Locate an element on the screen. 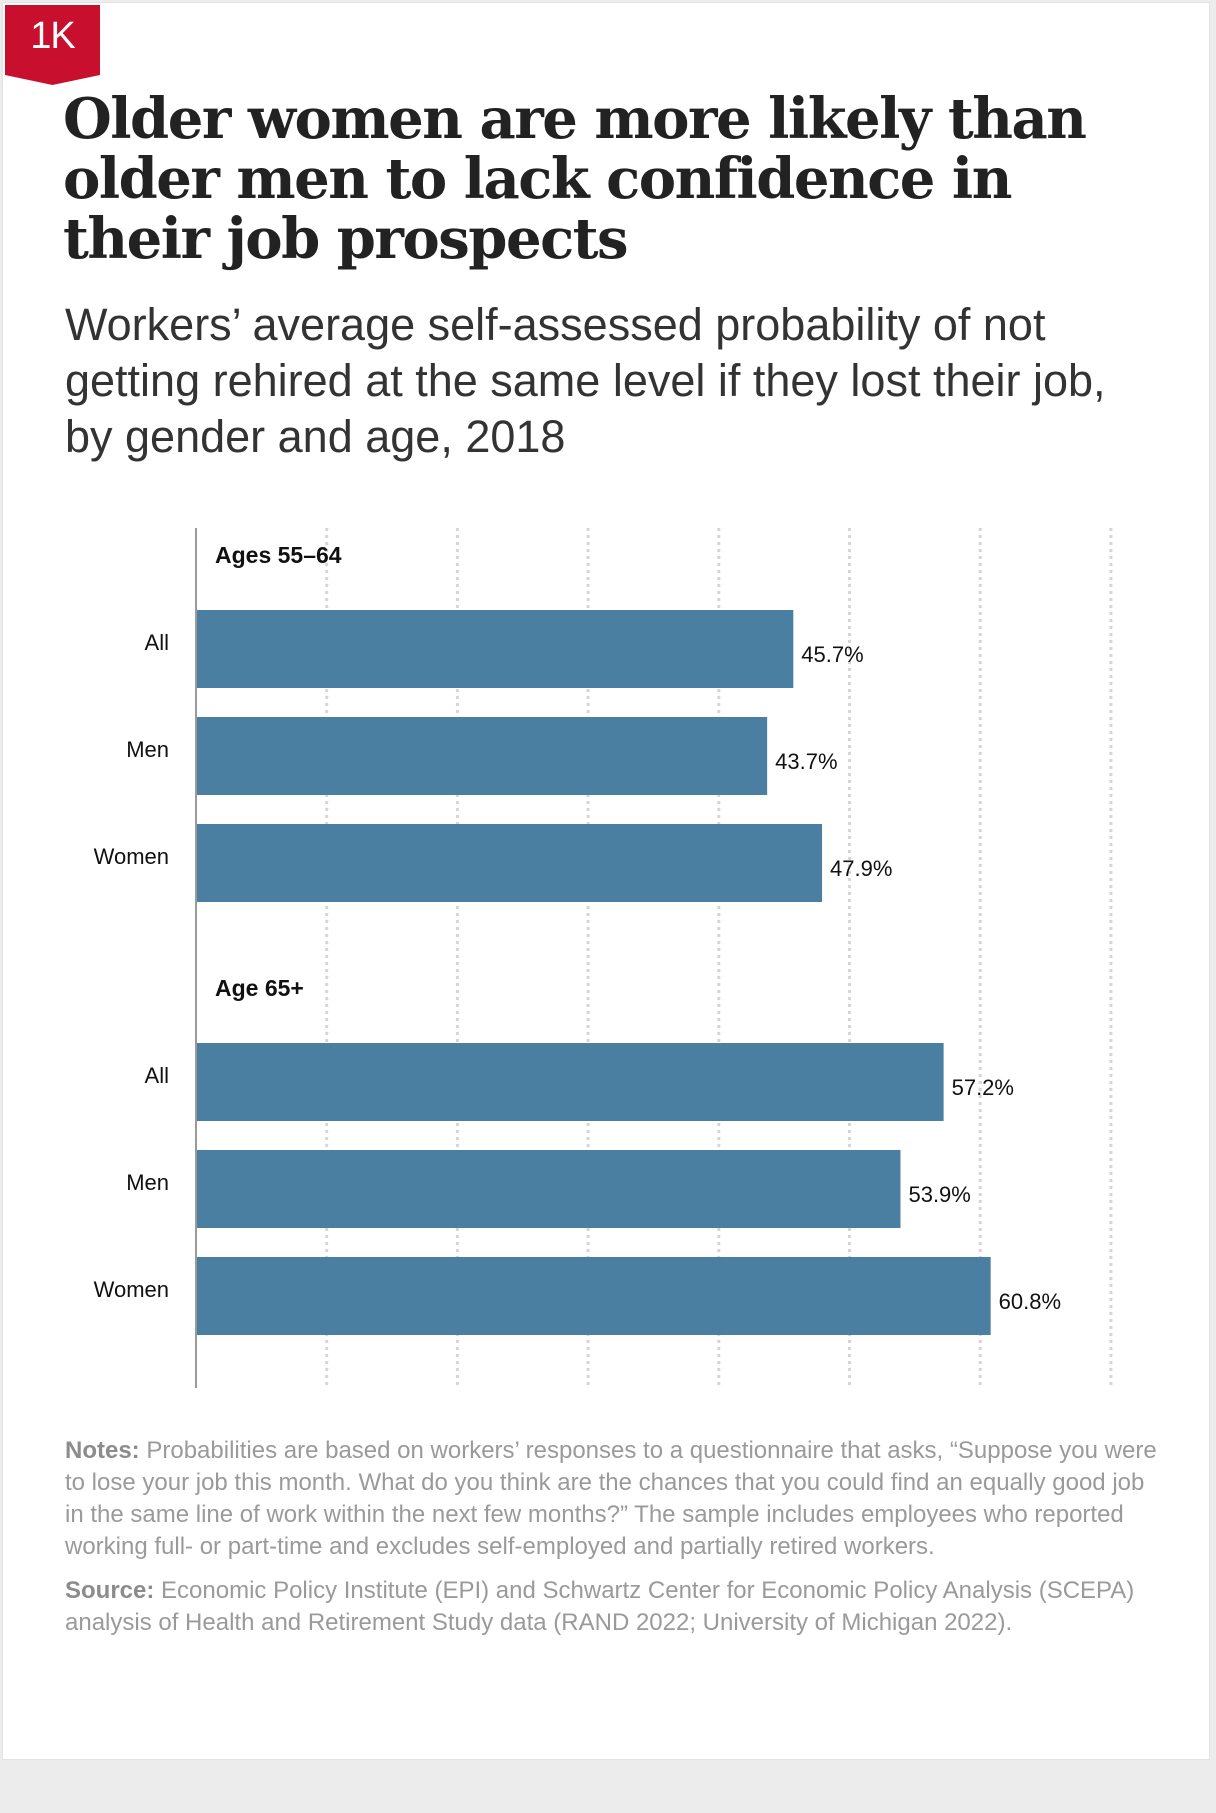 The height and width of the screenshot is (1813, 1216). data-label: 45.7% is located at coordinates (832, 654).